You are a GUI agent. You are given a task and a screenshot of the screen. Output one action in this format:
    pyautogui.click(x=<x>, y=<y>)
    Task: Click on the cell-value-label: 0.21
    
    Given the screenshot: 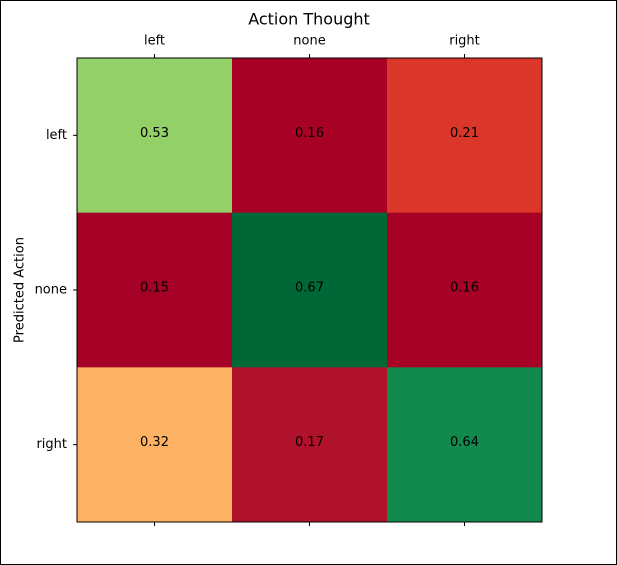 What is the action you would take?
    pyautogui.click(x=464, y=133)
    